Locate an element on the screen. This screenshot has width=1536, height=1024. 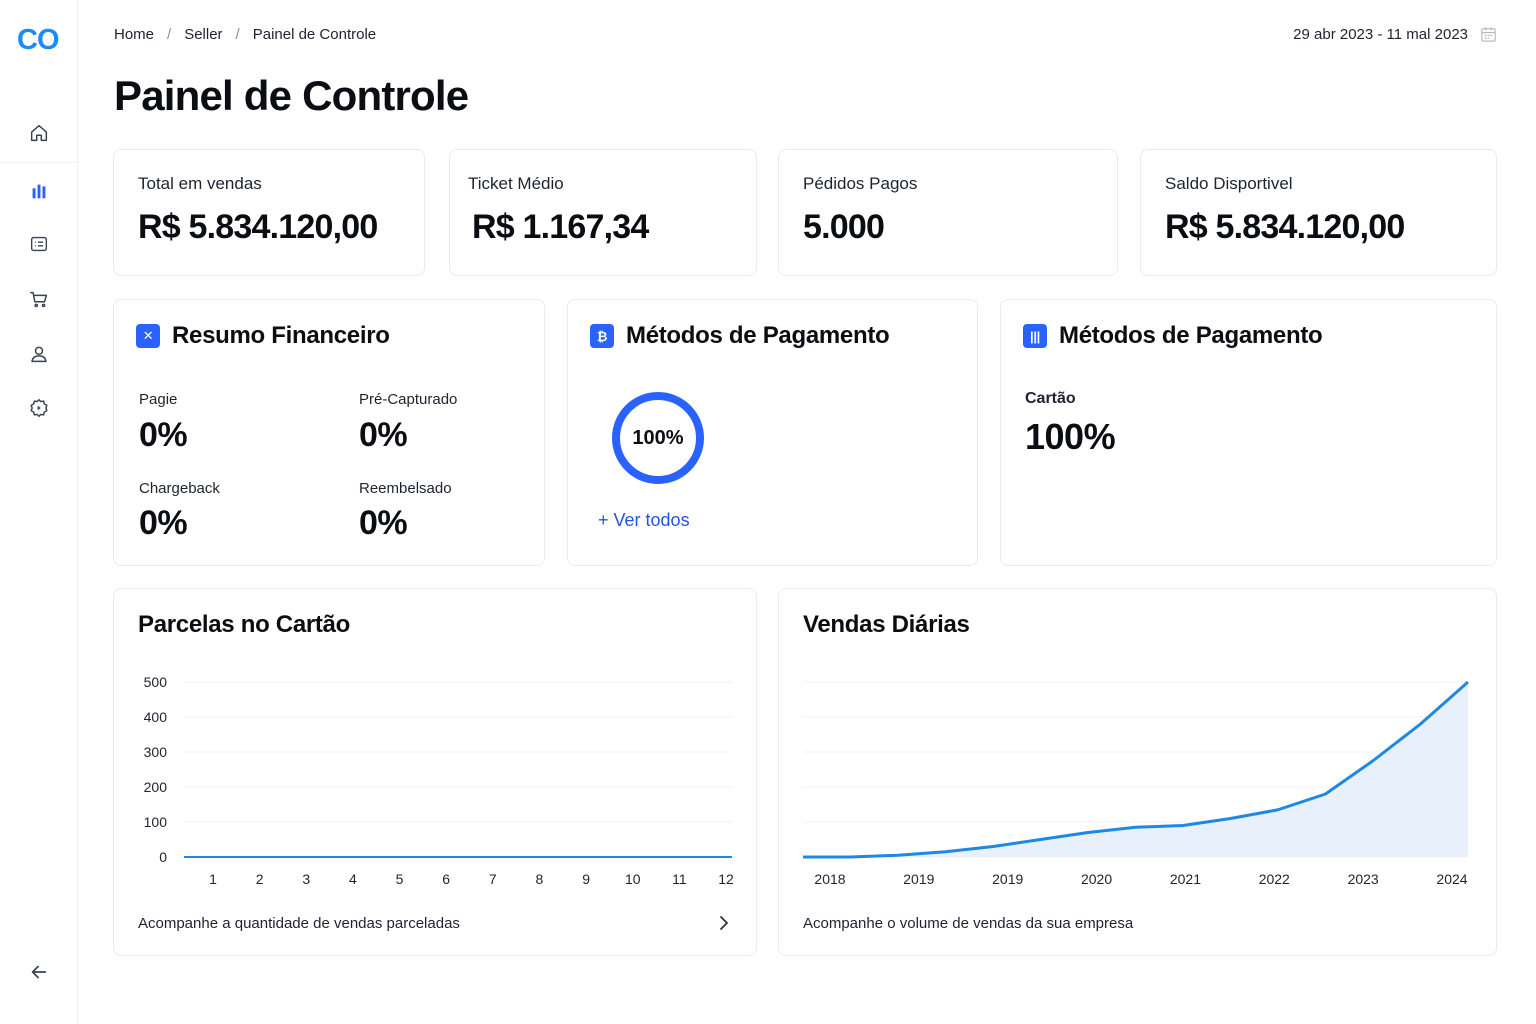
x-tick-label: 1 is located at coordinates (213, 879).